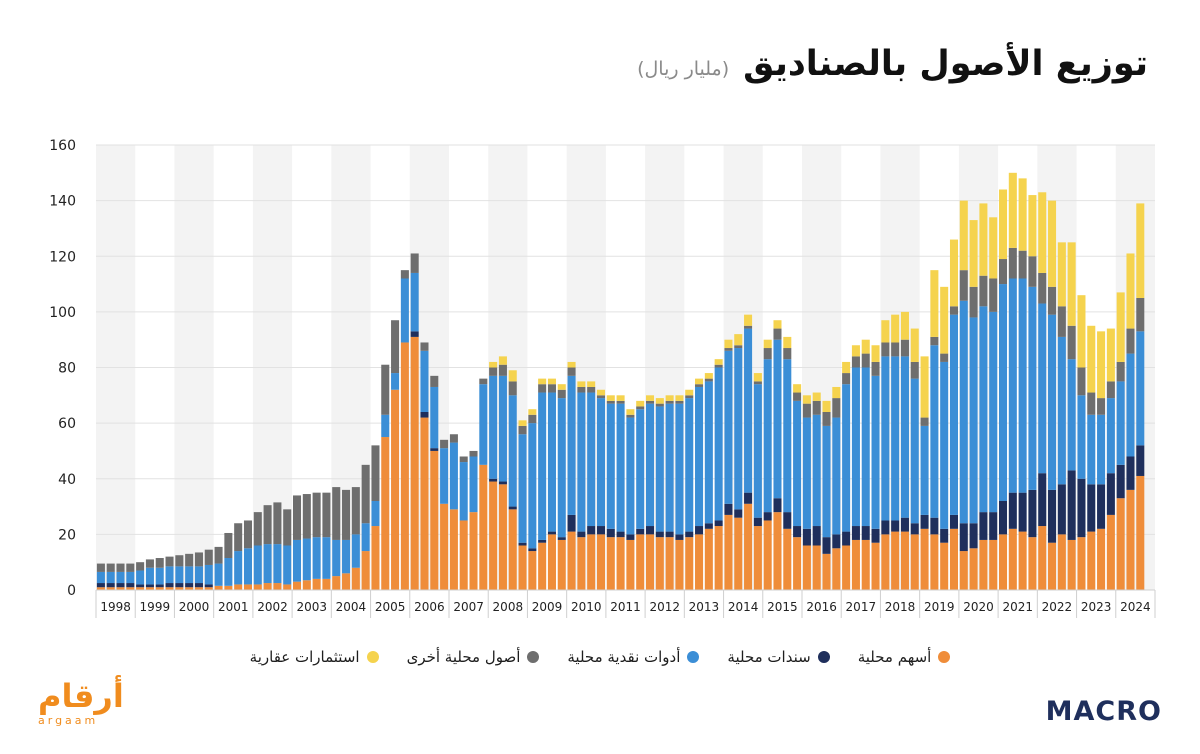 This screenshot has height=754, width=1200. I want to click on legend-swatch, so click(944, 657).